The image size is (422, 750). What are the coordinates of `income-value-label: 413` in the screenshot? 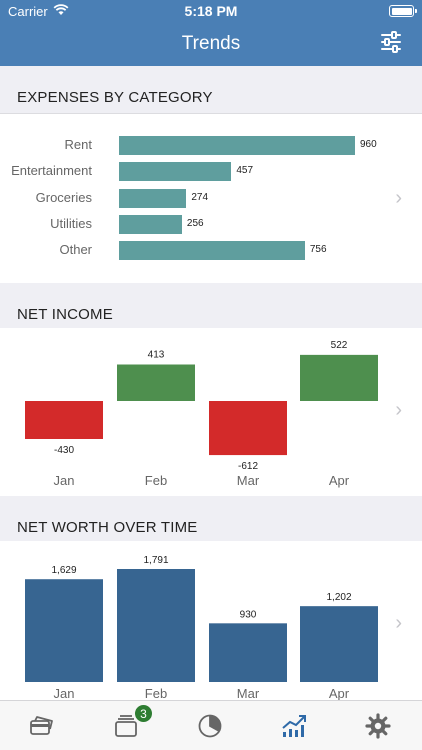 It's located at (156, 355).